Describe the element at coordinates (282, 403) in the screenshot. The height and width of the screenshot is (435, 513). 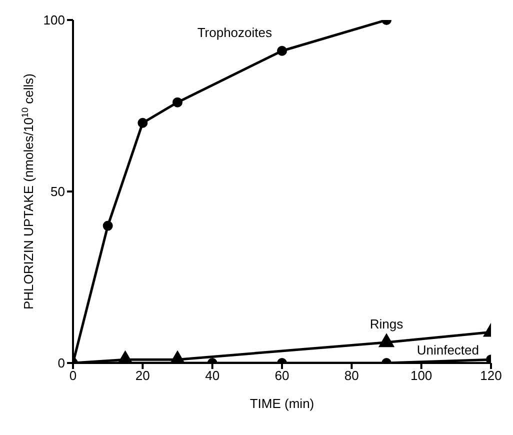
I see `x-axis-title: TIME (min)` at that location.